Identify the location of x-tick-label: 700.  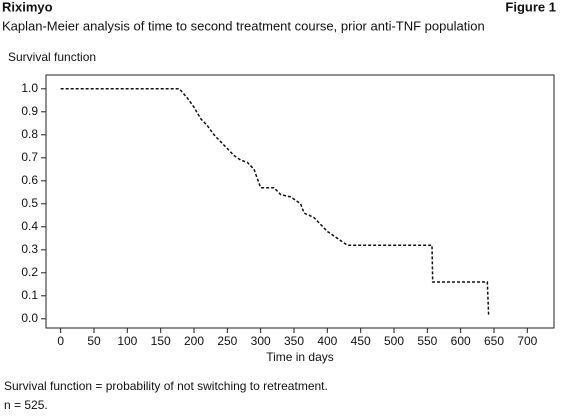
(527, 341).